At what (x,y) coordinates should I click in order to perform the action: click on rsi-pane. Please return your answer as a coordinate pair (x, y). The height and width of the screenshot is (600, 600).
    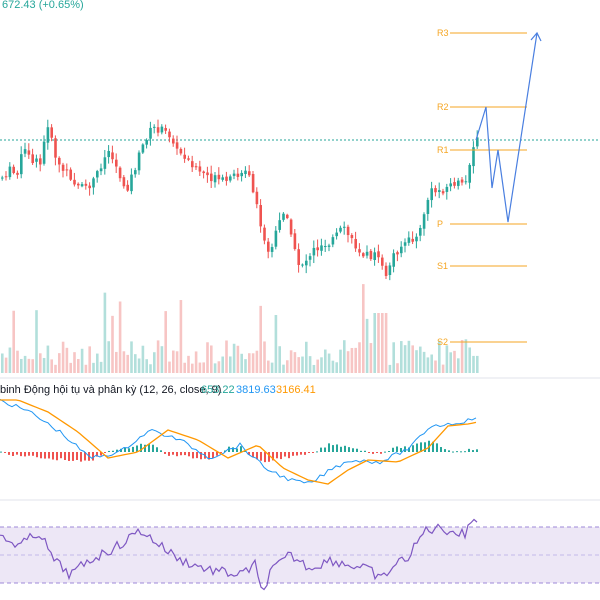
    Looking at the image, I should click on (300, 554).